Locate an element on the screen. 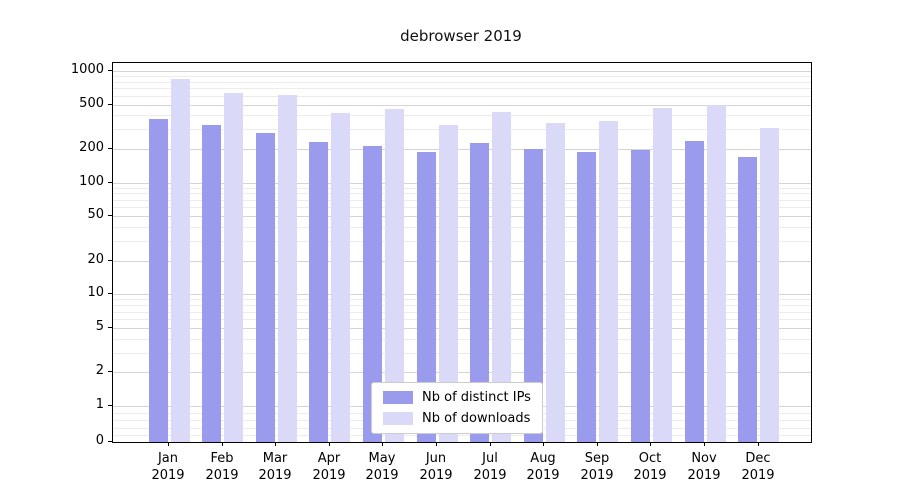 This screenshot has height=500, width=900. y-axis-tick-label: 10 is located at coordinates (95, 292).